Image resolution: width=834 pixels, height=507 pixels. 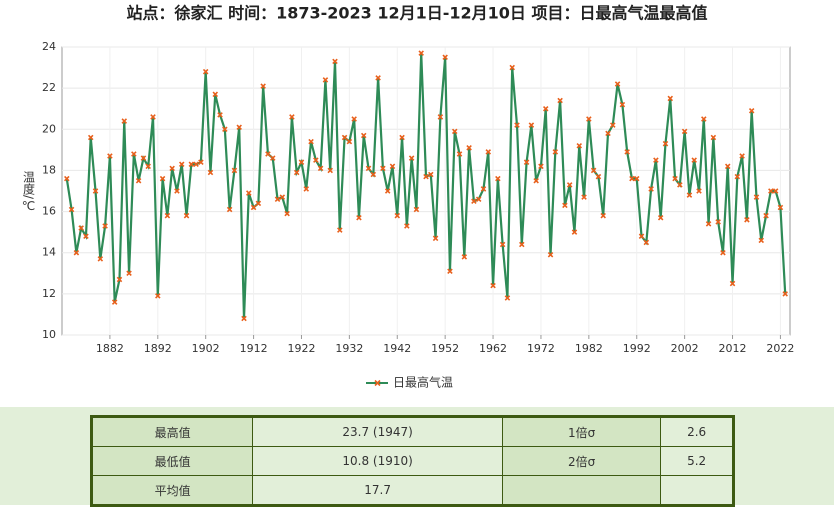 I want to click on y-tick-label: 22, so click(x=49, y=87).